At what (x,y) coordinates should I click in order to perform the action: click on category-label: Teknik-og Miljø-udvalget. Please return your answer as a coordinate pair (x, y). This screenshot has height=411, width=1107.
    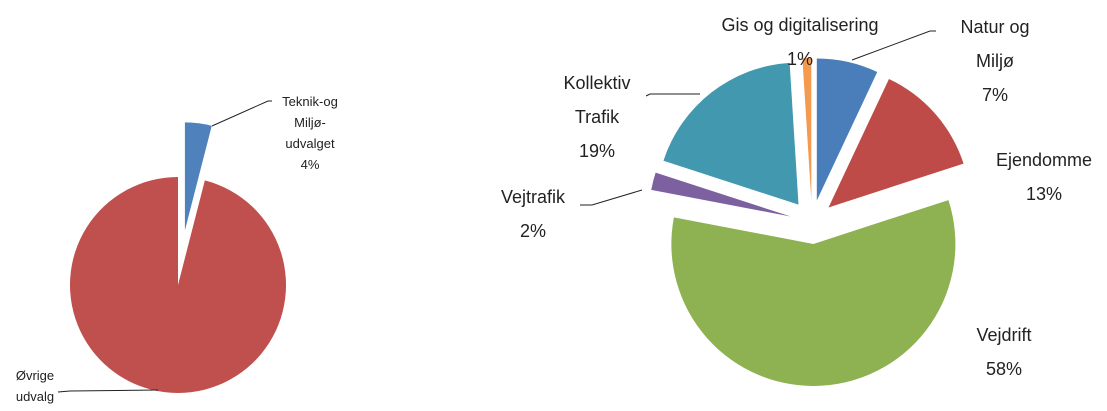
    Looking at the image, I should click on (310, 122).